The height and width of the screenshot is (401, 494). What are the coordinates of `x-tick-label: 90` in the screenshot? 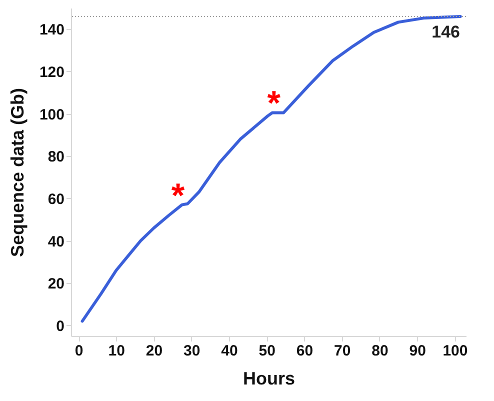 It's located at (417, 351).